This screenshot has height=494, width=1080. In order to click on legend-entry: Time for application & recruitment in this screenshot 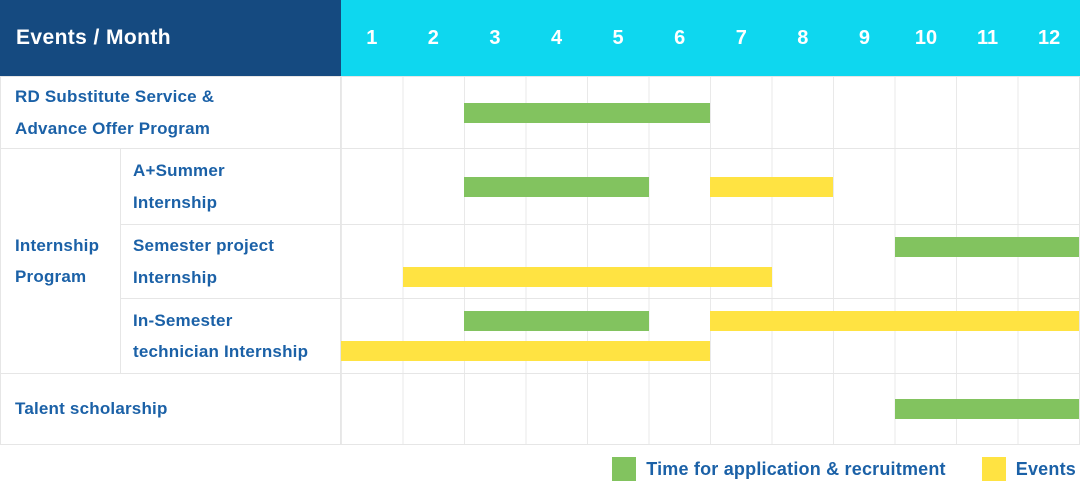, I will do `click(779, 469)`.